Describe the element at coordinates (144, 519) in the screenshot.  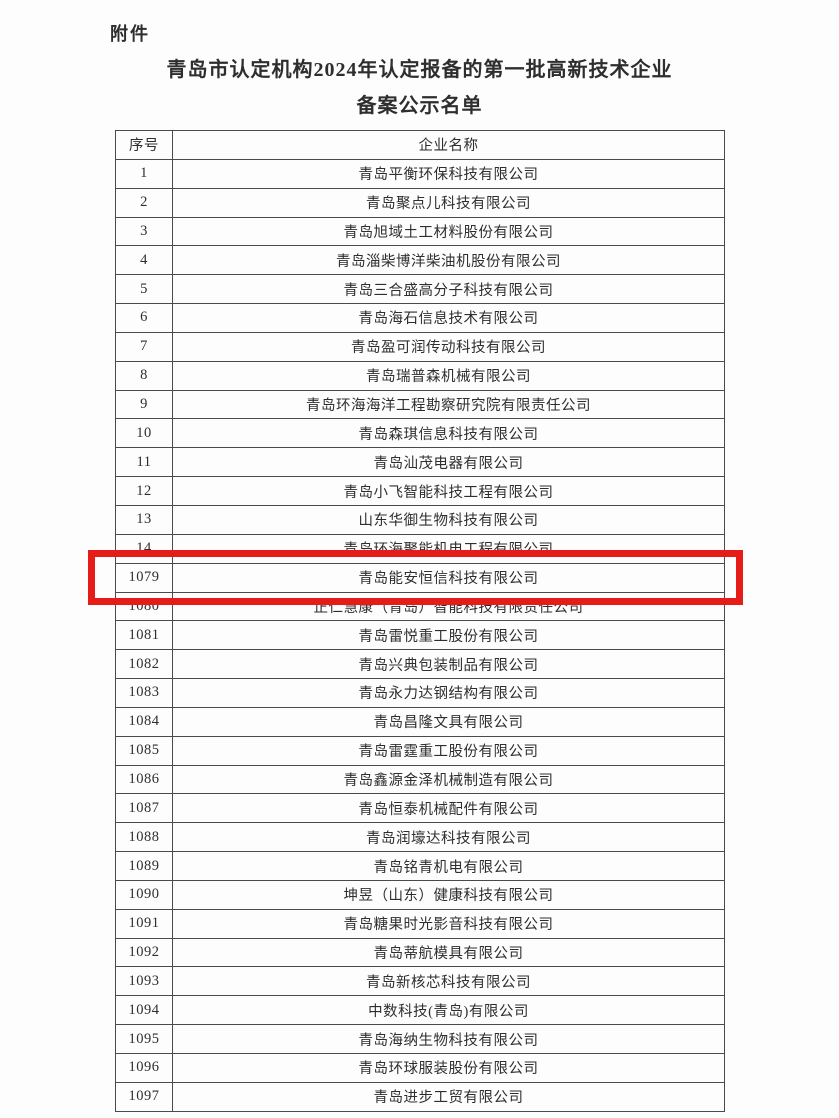
I see `row-number-cell: 13` at that location.